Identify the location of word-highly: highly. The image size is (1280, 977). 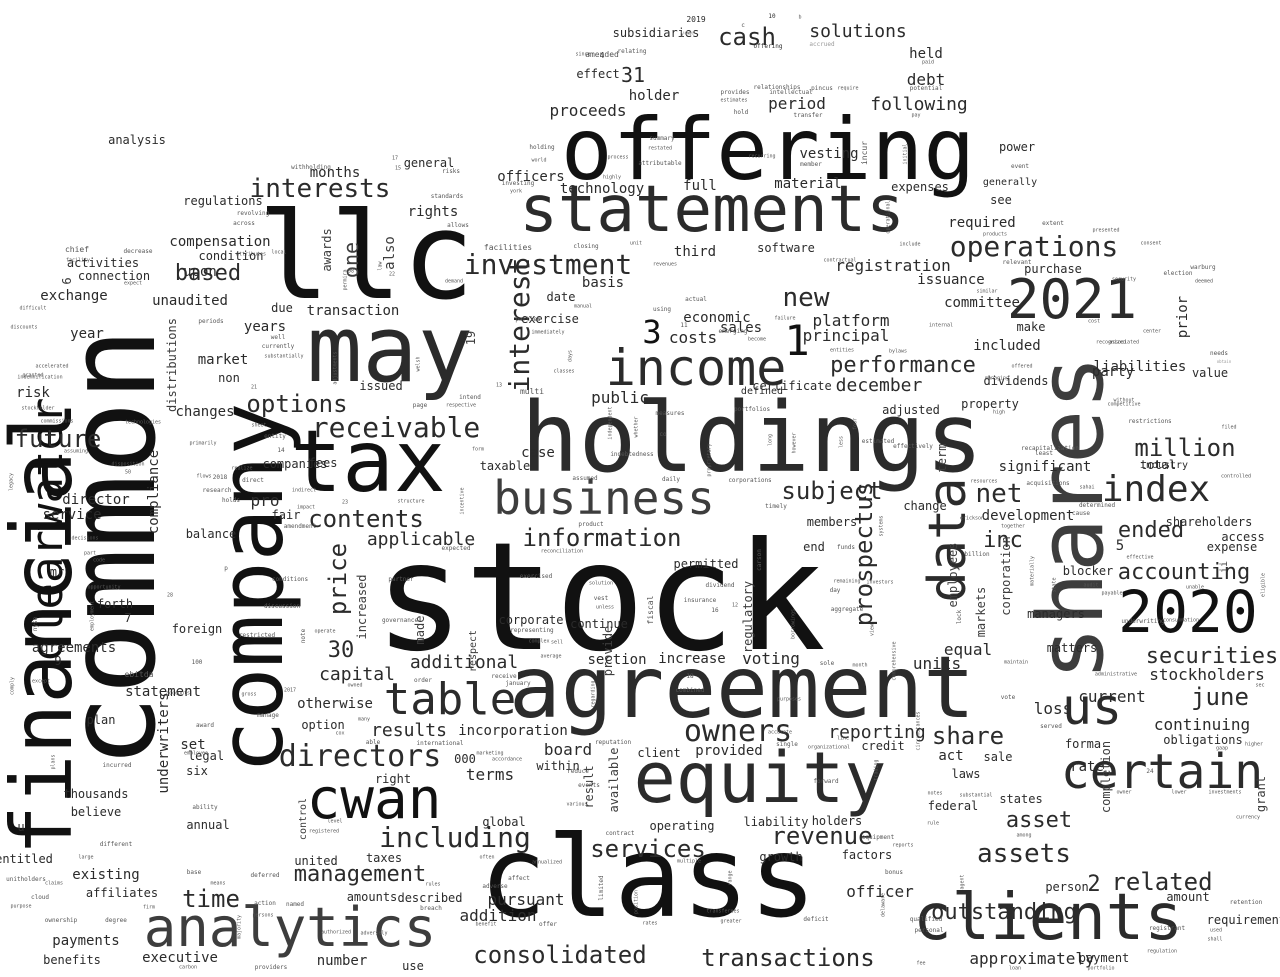
(612, 177).